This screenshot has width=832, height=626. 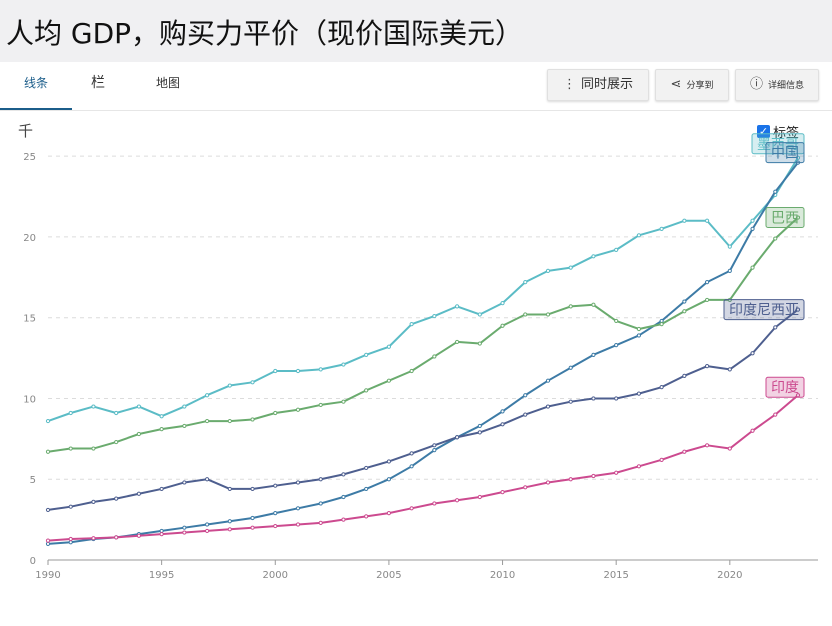 I want to click on x-tick-label: 2015, so click(x=615, y=575).